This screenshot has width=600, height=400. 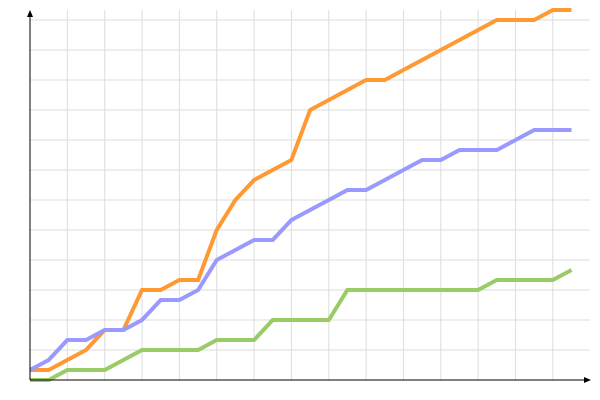 What do you see at coordinates (587, 380) in the screenshot?
I see `x-axis-arrow-icon` at bounding box center [587, 380].